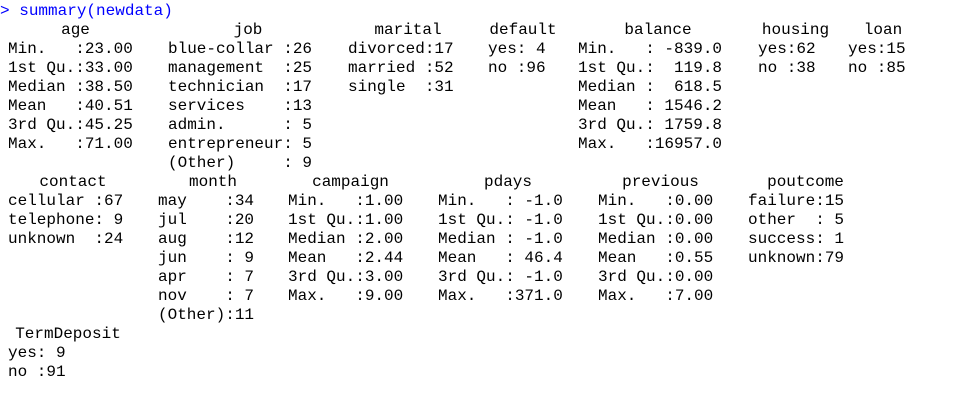 Image resolution: width=978 pixels, height=409 pixels. Describe the element at coordinates (656, 258) in the screenshot. I see `summary-cell: Mean :0.55` at that location.